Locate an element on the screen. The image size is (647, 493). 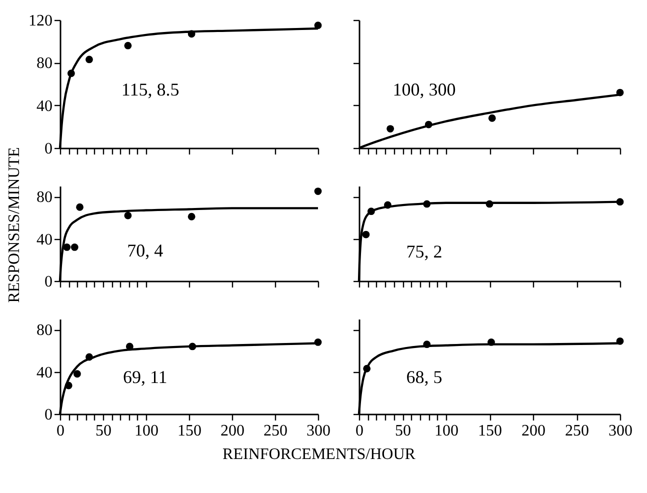
annotation: 69, 11 is located at coordinates (145, 376).